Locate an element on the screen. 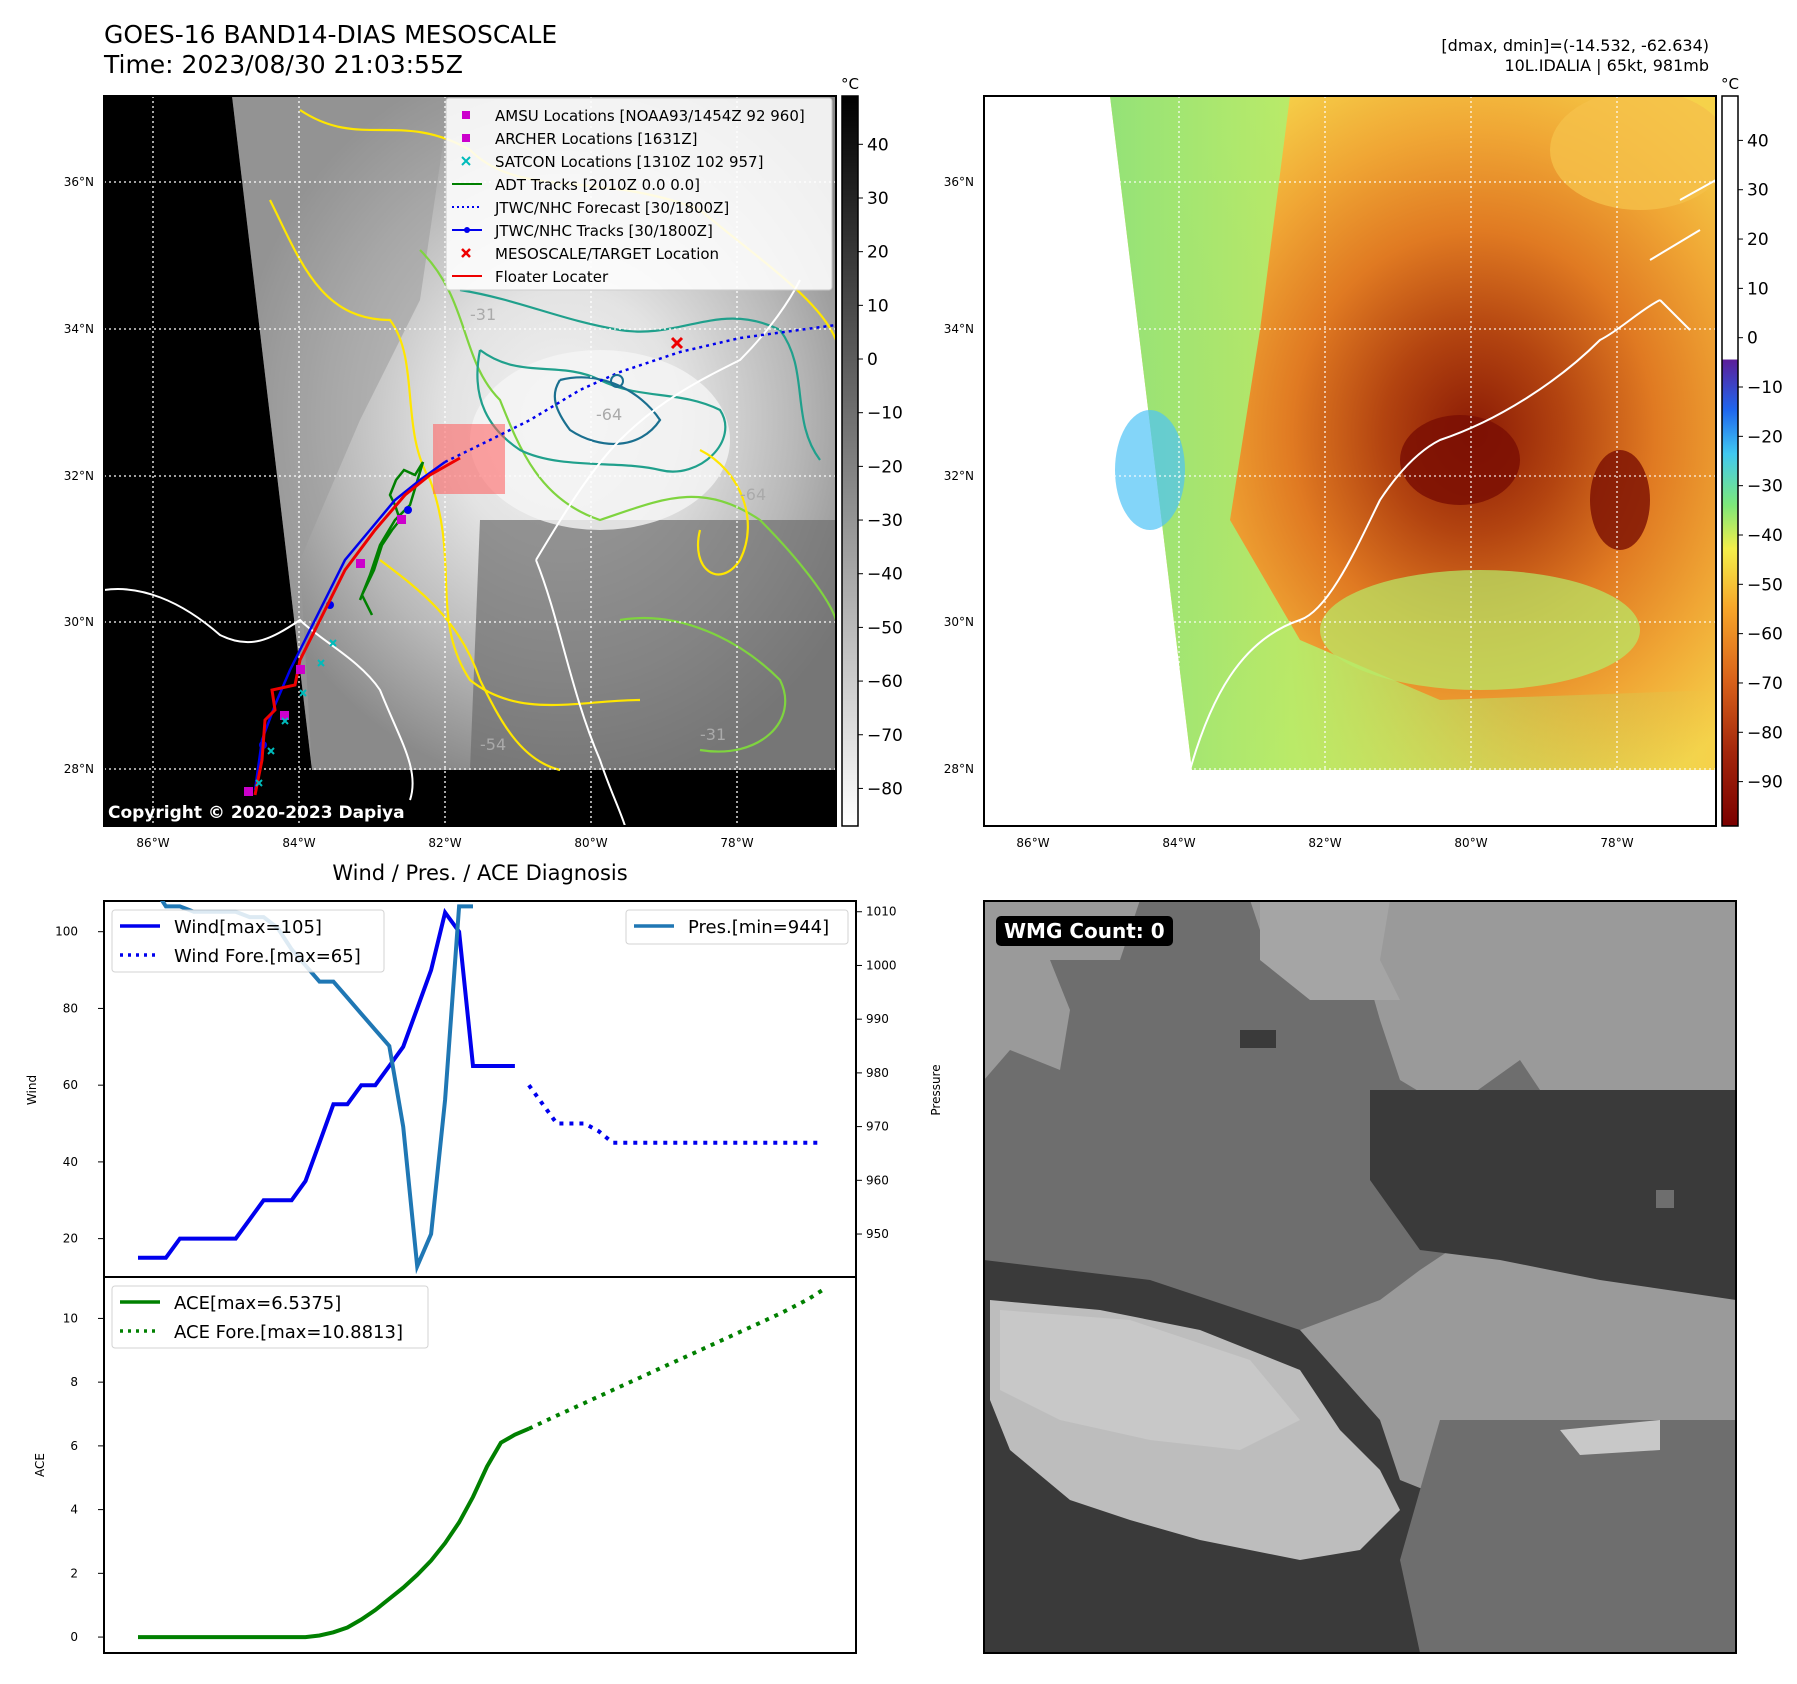 This screenshot has width=1797, height=1684. ace-tick-label: 6 is located at coordinates (74, 1446).